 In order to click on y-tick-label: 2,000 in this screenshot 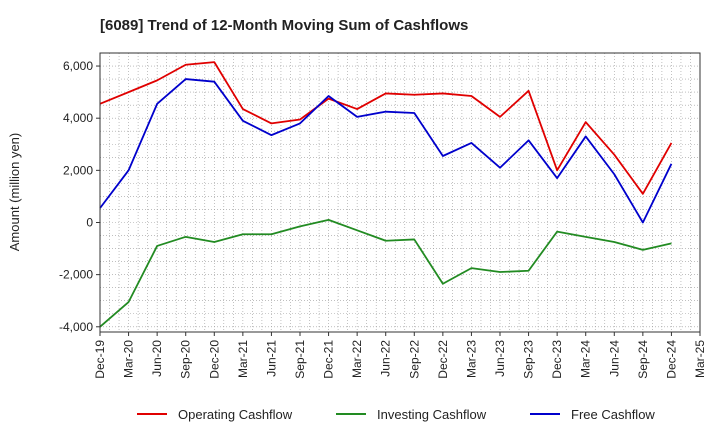, I will do `click(78, 170)`.